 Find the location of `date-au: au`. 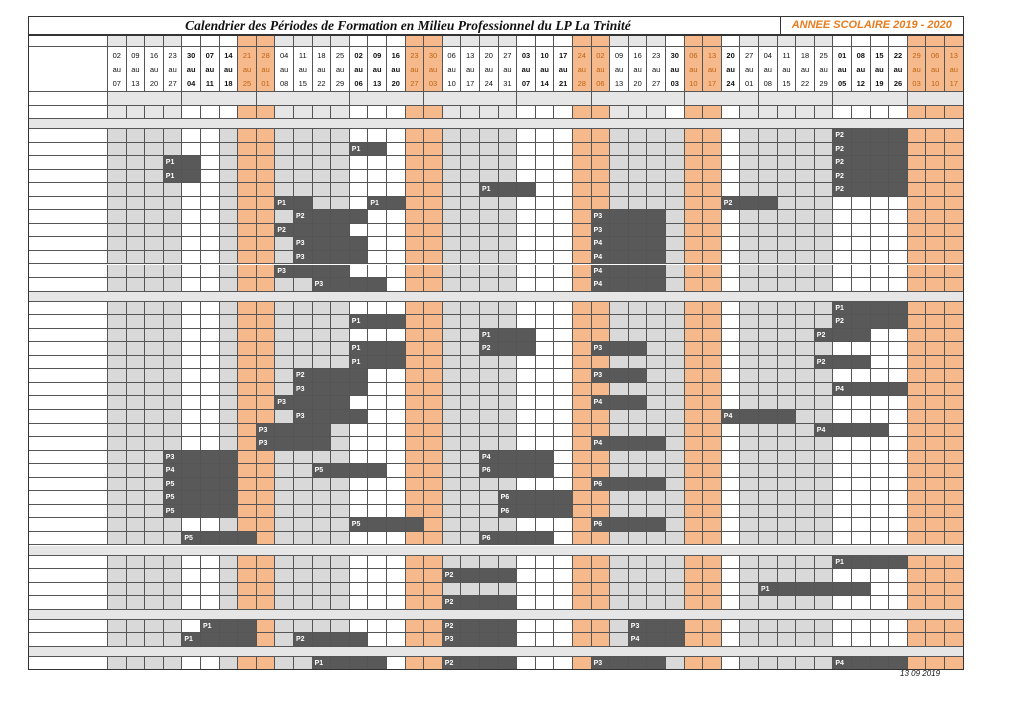

date-au: au is located at coordinates (377, 69).